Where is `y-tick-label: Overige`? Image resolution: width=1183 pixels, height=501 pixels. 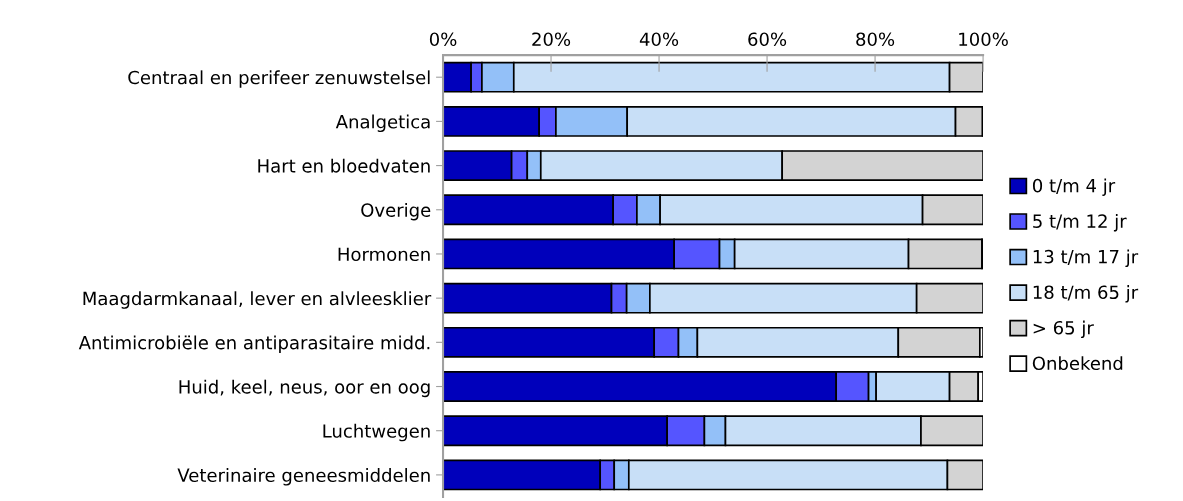 y-tick-label: Overige is located at coordinates (396, 211).